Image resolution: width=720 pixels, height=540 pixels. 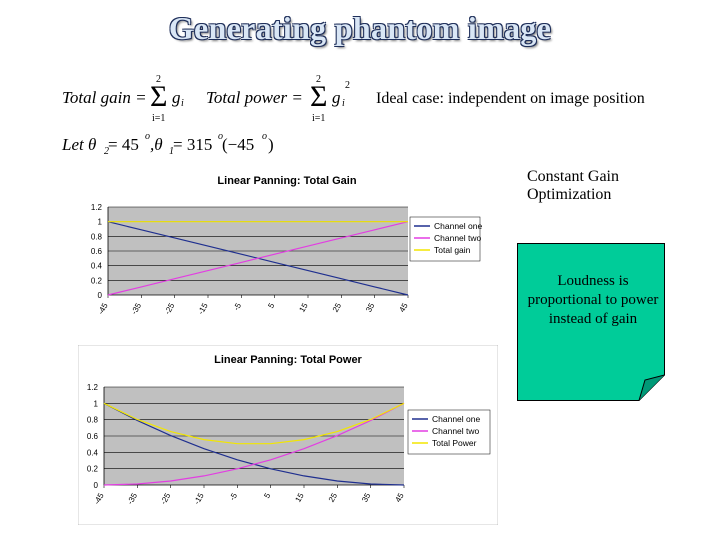 I want to click on page-title: Generating phantom image, so click(x=360, y=28).